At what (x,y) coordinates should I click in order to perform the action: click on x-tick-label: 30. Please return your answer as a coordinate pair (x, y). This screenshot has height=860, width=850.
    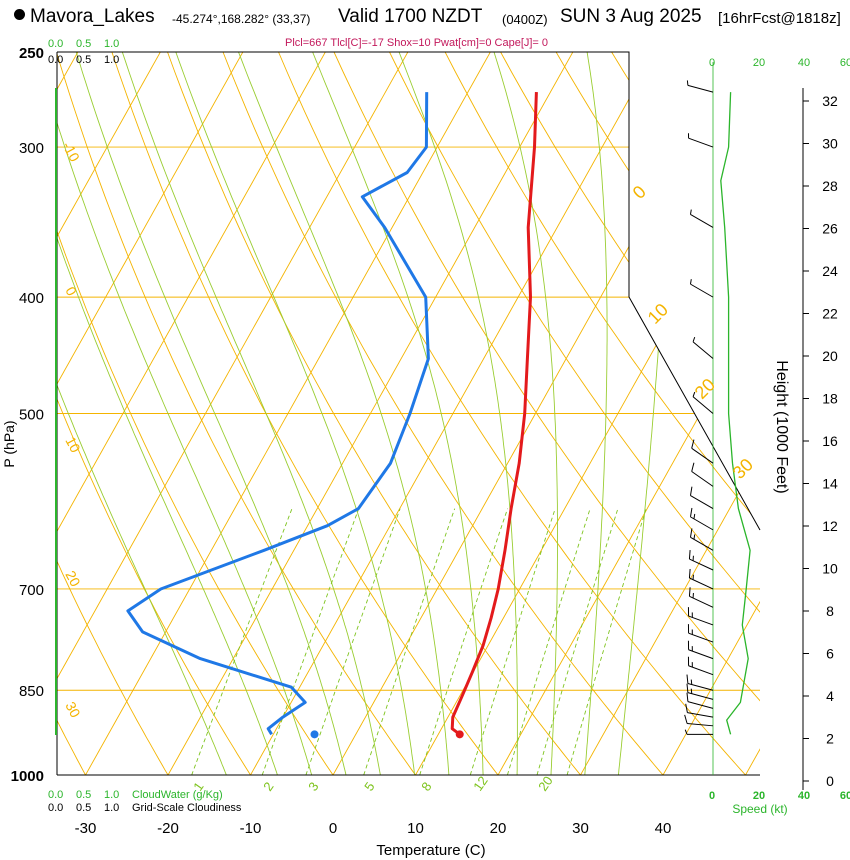
    Looking at the image, I should click on (580, 828).